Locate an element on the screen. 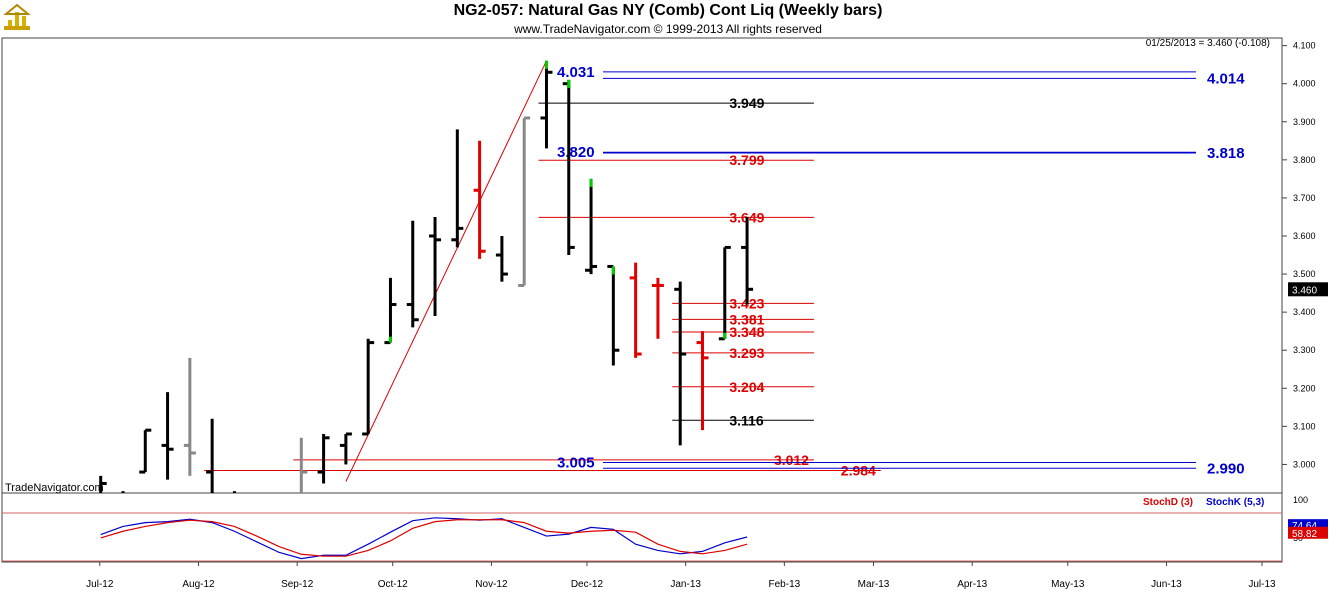 This screenshot has height=594, width=1336. level-label: 2.984 is located at coordinates (858, 471).